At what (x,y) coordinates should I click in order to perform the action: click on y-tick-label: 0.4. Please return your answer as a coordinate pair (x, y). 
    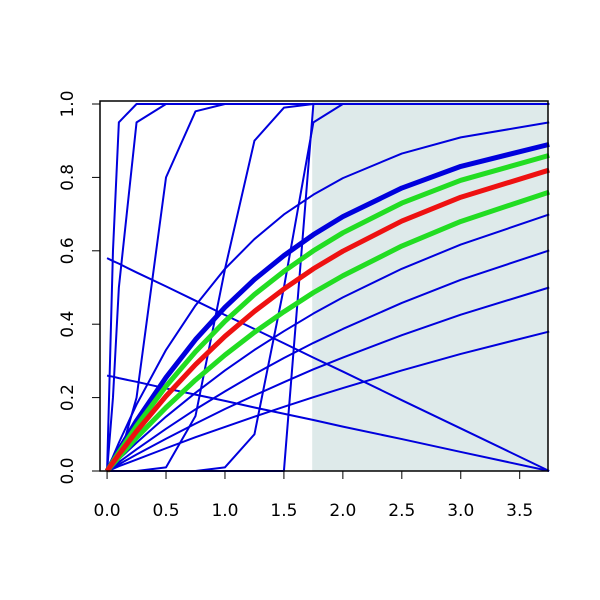
    Looking at the image, I should click on (68, 324).